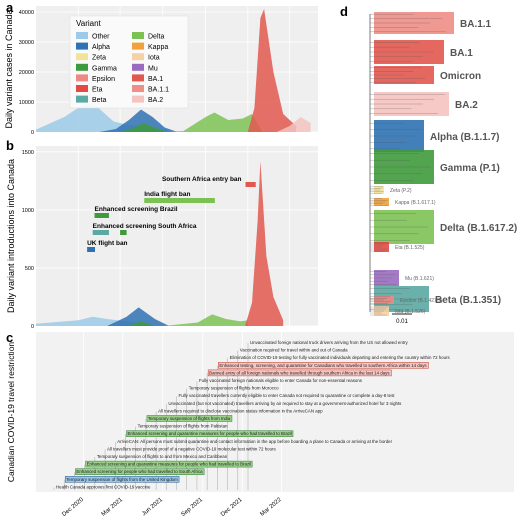 The image size is (520, 517). I want to click on legend-label: Mu, so click(153, 68).